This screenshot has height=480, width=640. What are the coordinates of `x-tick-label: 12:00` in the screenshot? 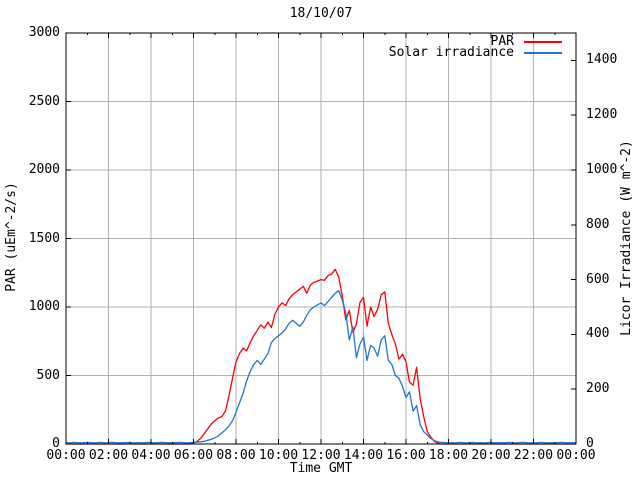 It's located at (321, 455).